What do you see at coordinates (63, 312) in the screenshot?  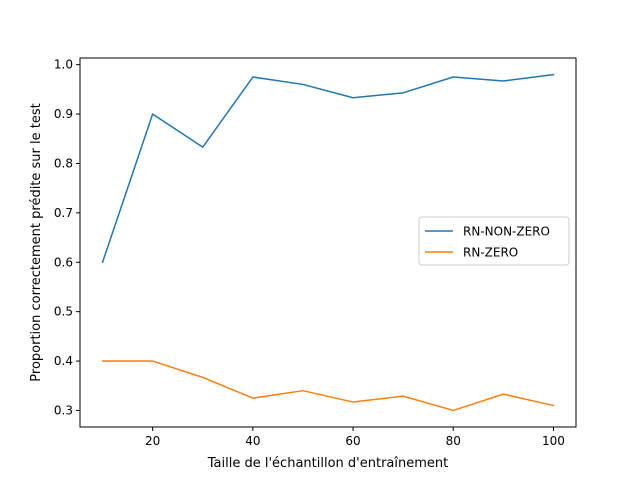 I see `y-tick-label: 0.5` at bounding box center [63, 312].